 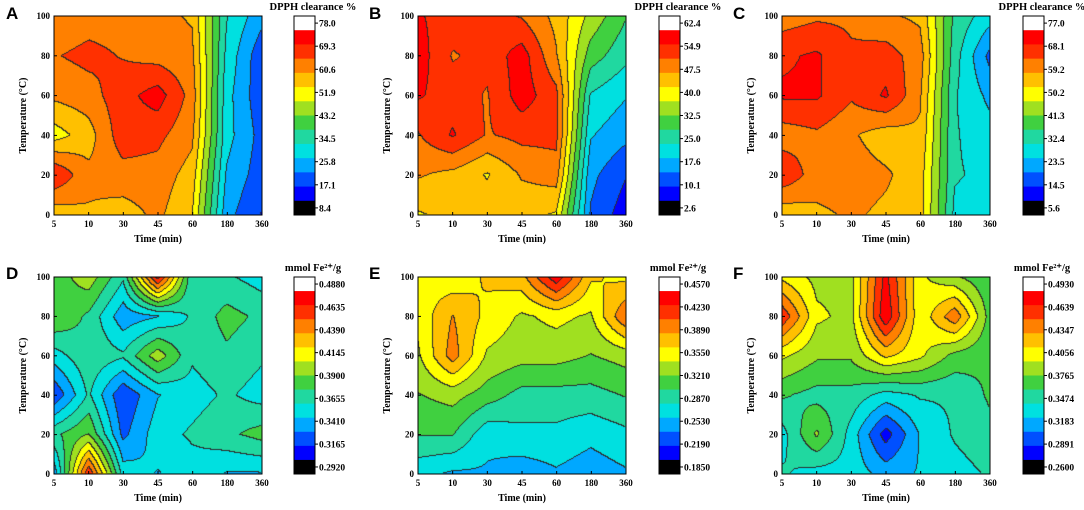 I want to click on colorbar-tick-label: 32.4, so click(x=1056, y=140).